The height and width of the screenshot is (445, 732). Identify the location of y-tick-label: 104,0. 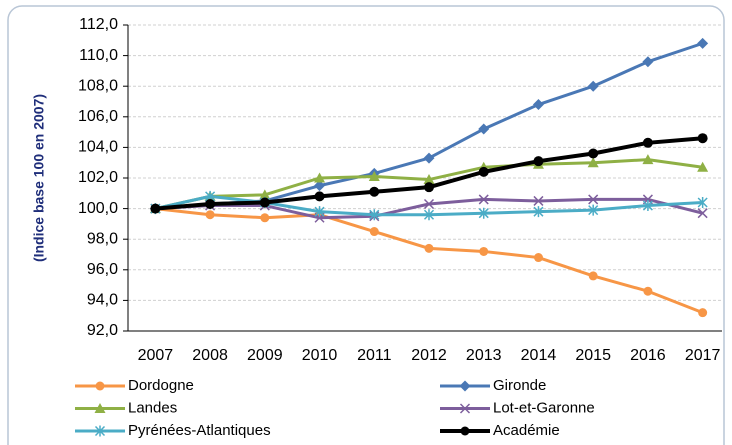
(98, 147).